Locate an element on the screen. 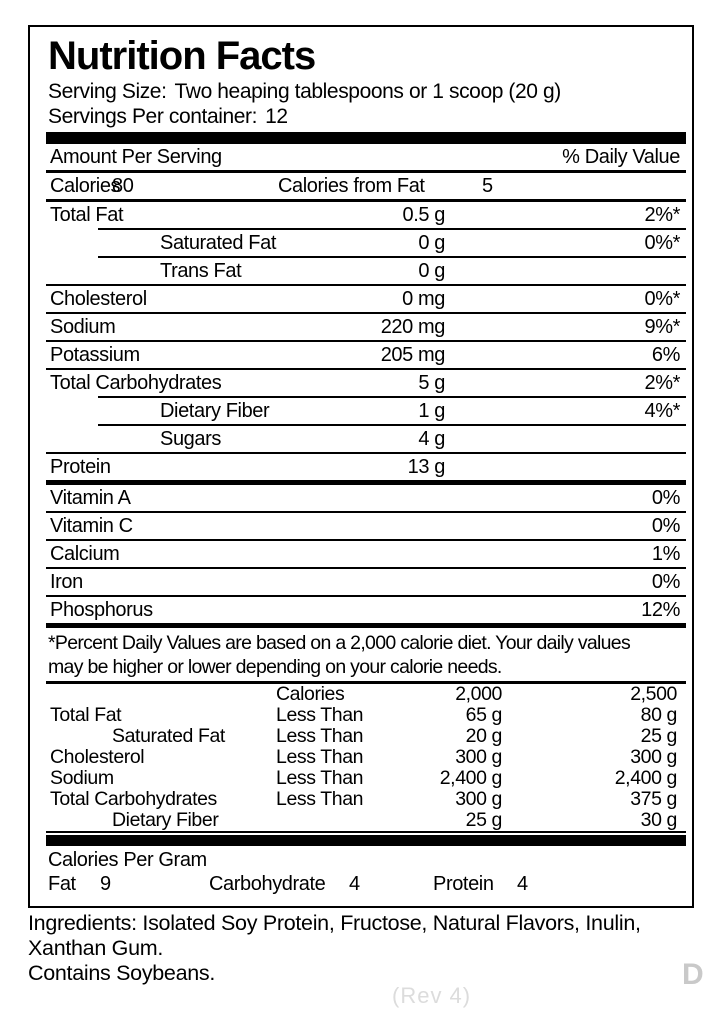  vitamin-label: Iron is located at coordinates (66, 582).